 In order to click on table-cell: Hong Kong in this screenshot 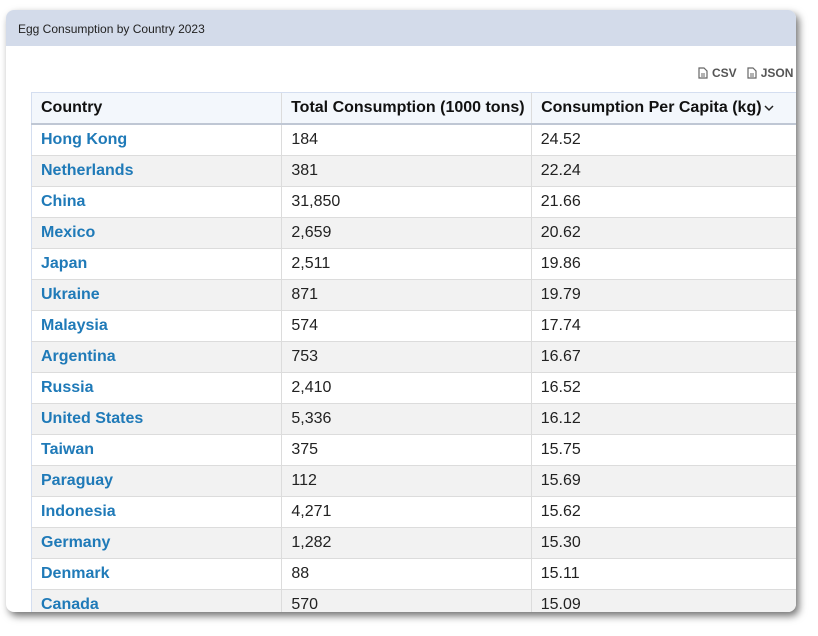, I will do `click(157, 140)`.